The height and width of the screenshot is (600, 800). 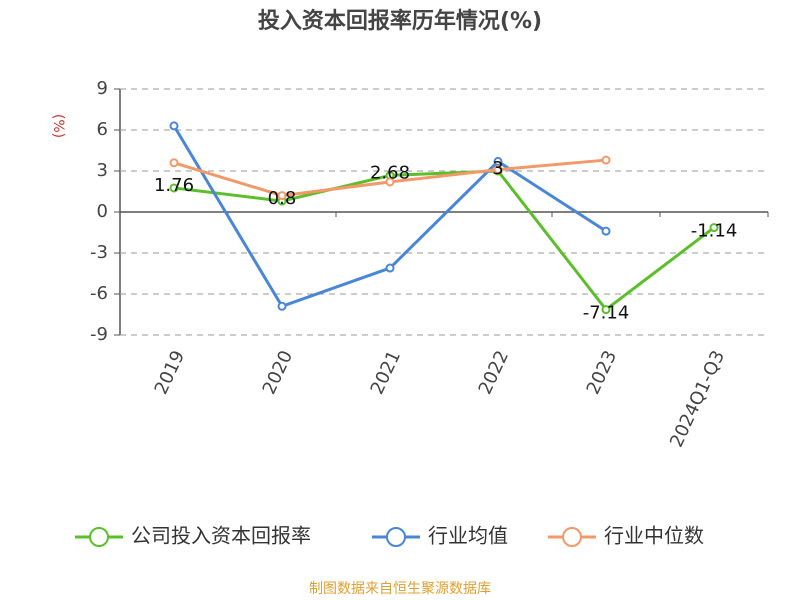 I want to click on y-tick-label: -6, so click(x=99, y=293).